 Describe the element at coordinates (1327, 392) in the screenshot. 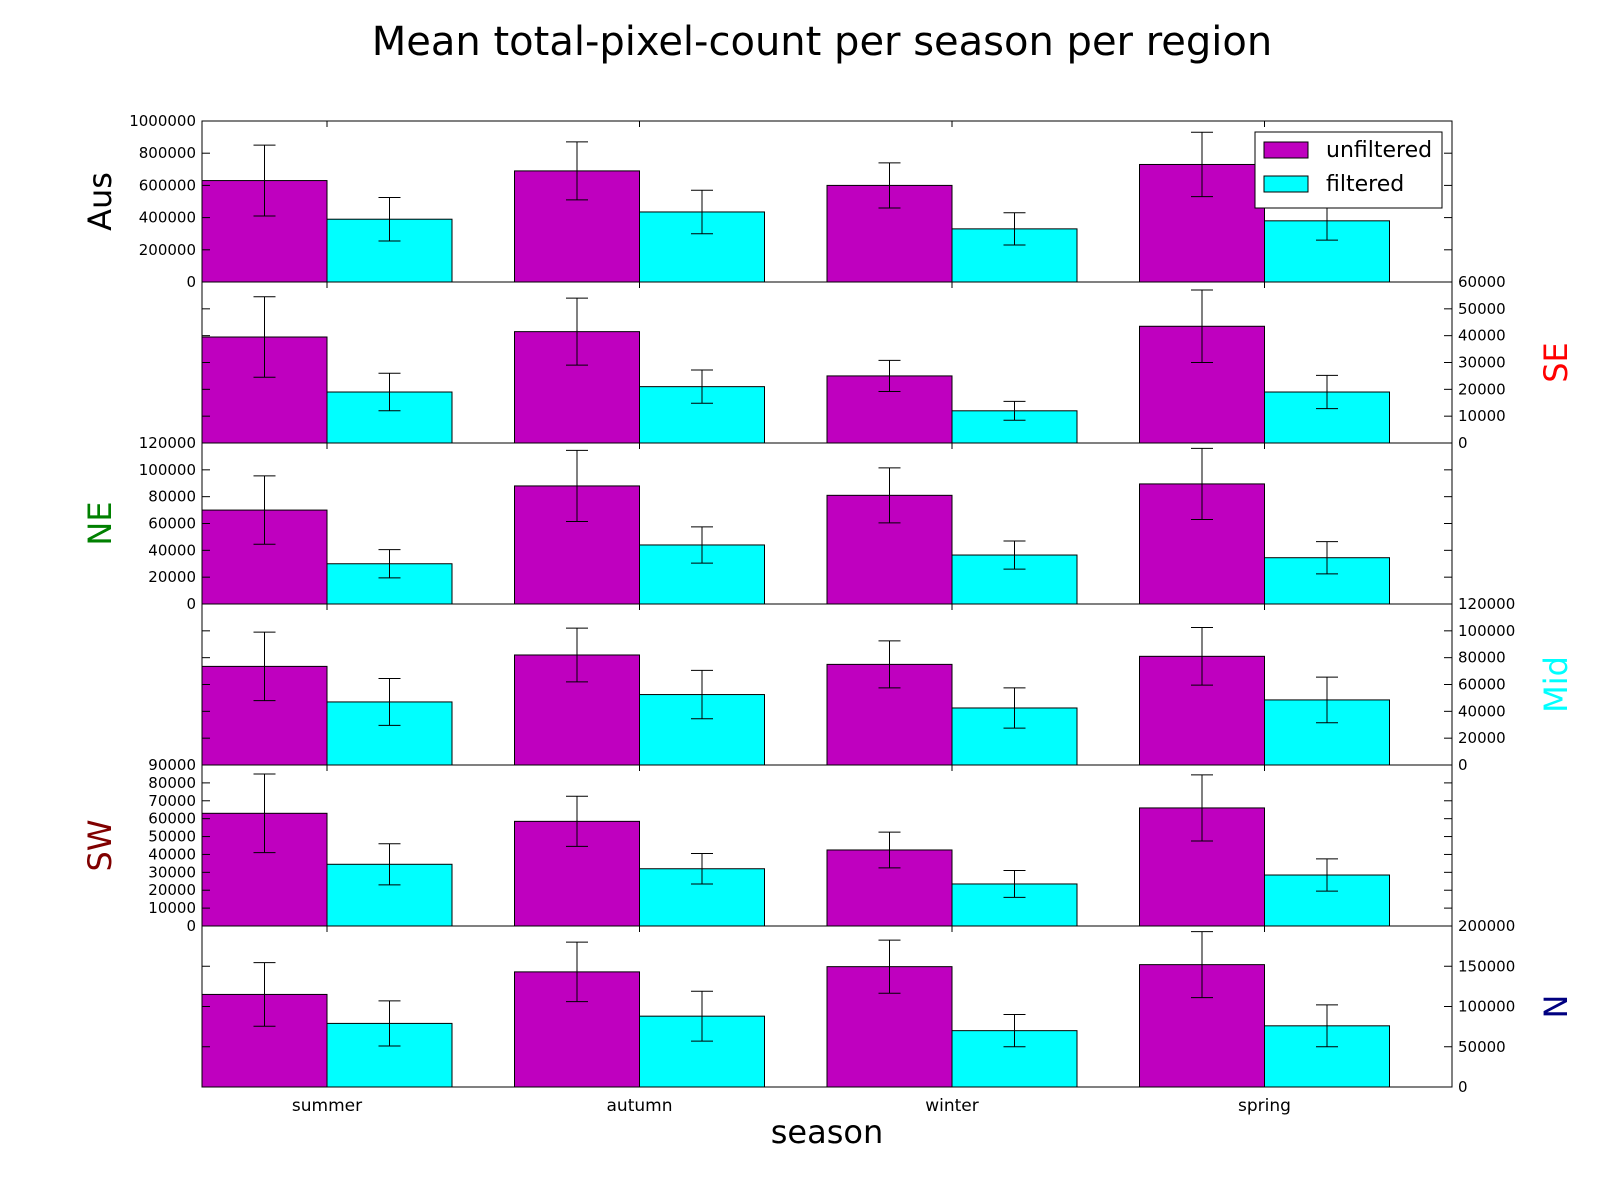

I see `error-bar-se-filtered-spring` at that location.